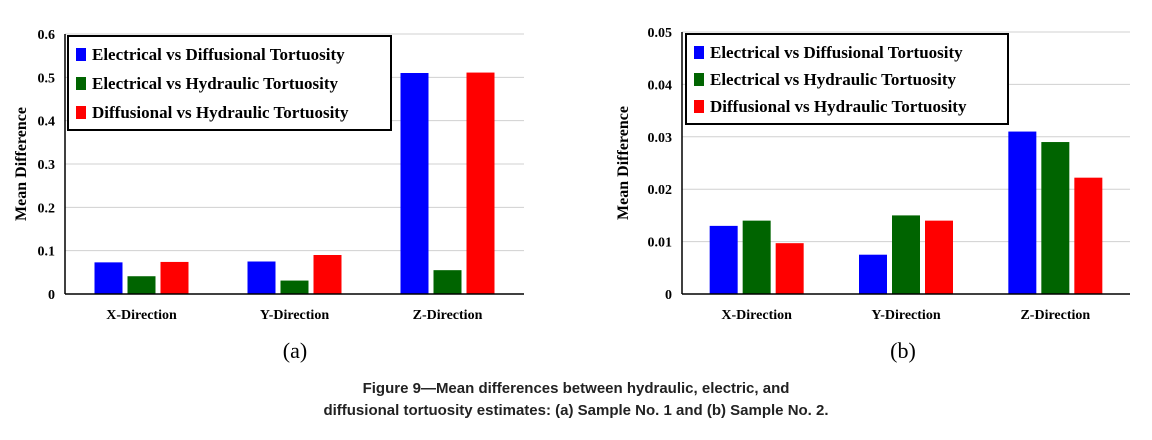 This screenshot has height=440, width=1152. Describe the element at coordinates (47, 165) in the screenshot. I see `y-tick-label: 0.3` at that location.